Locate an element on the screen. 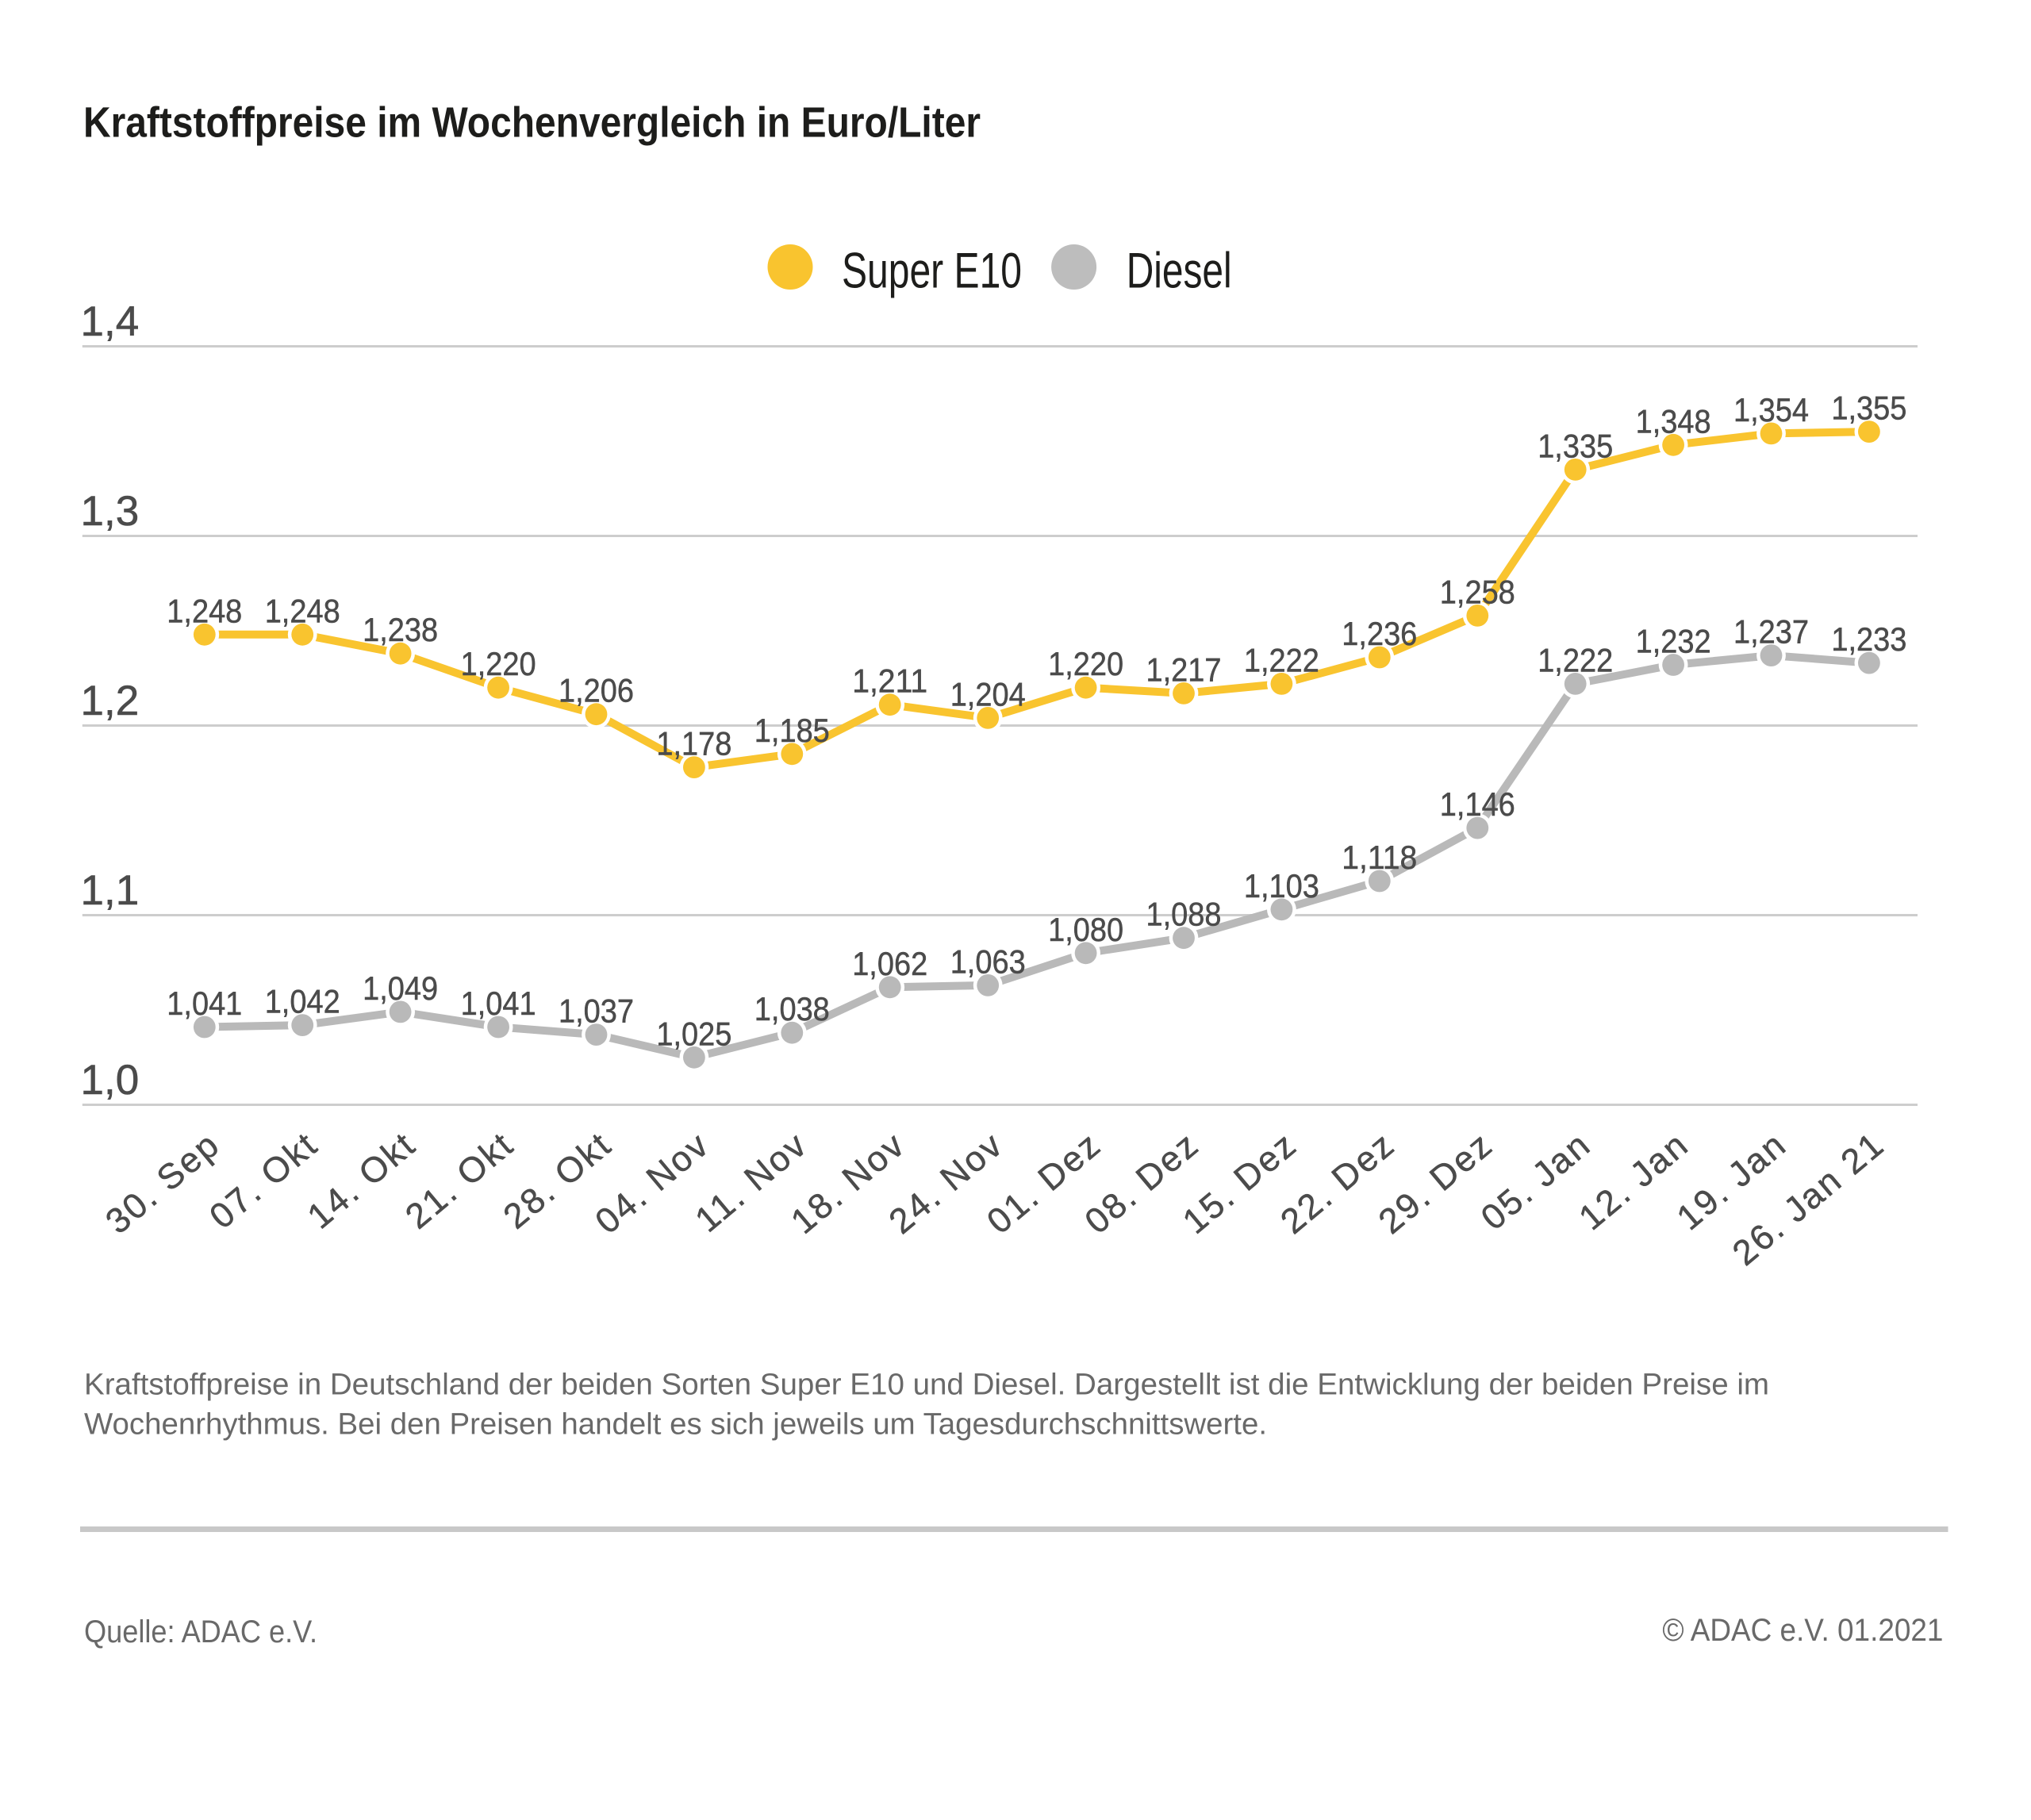 The height and width of the screenshot is (1820, 2031). svg-text: 1,037 is located at coordinates (596, 1011).